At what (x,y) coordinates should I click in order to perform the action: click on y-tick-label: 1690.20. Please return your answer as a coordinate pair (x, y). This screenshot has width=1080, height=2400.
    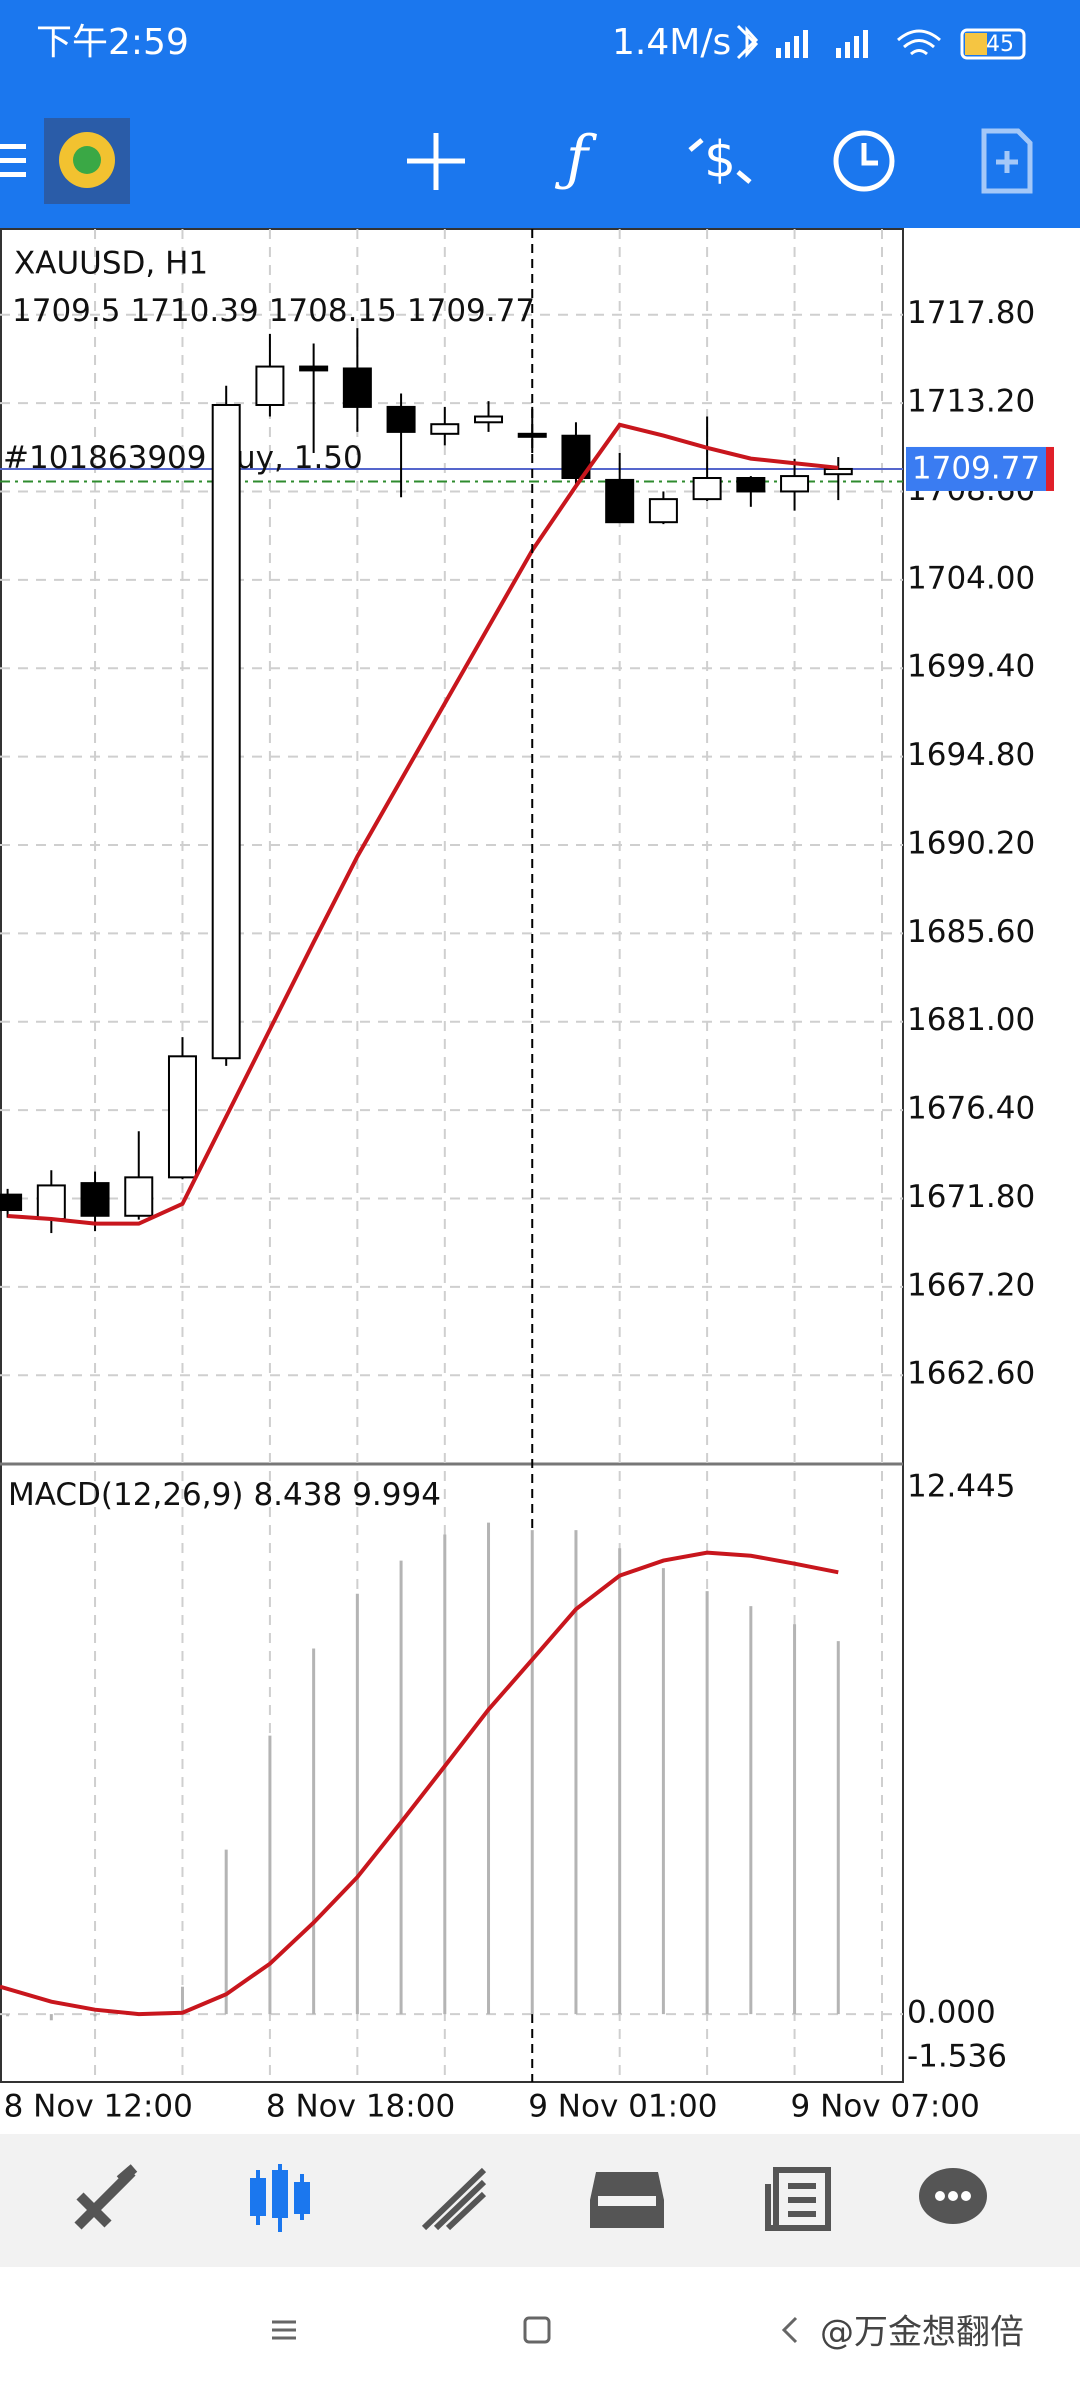
    Looking at the image, I should click on (971, 843).